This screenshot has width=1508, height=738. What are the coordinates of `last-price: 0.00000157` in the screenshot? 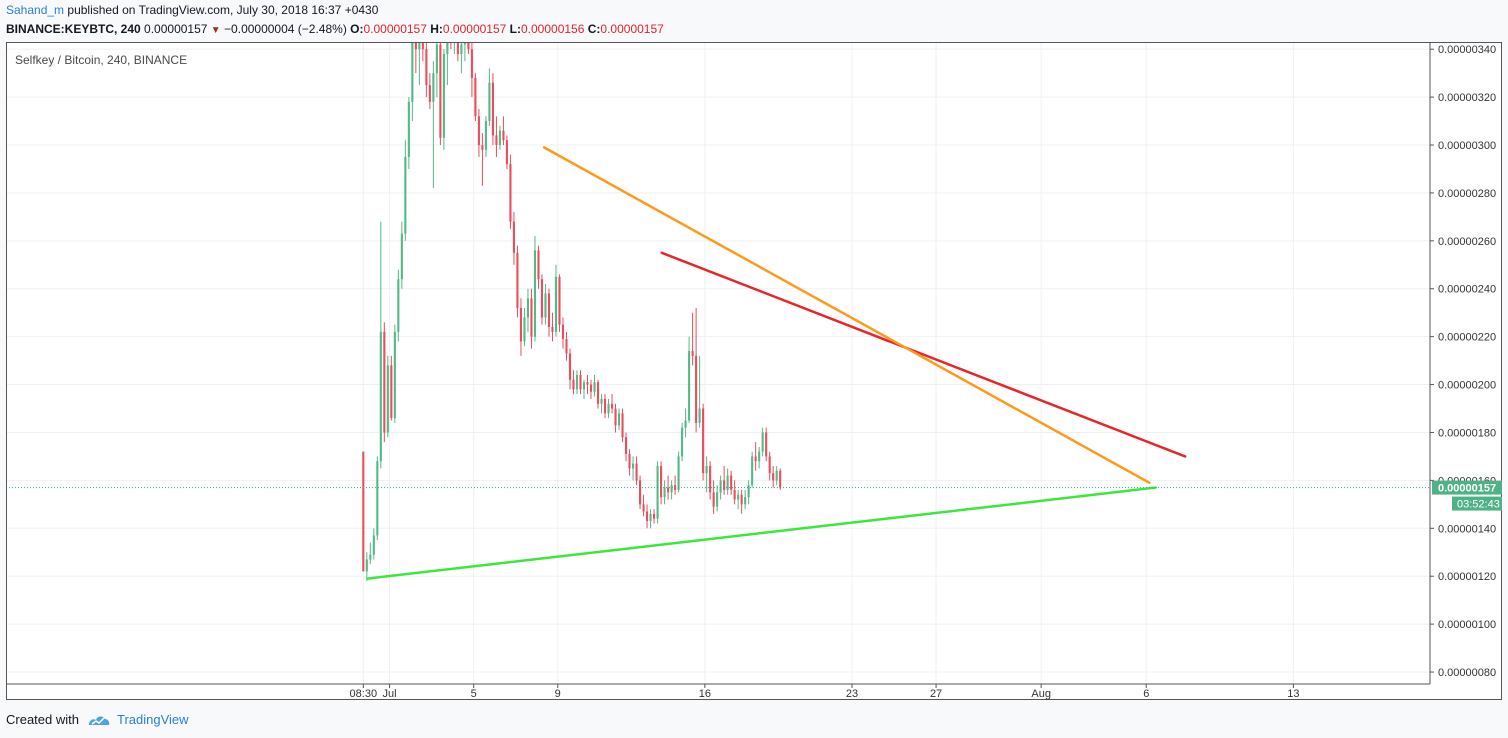 It's located at (176, 29).